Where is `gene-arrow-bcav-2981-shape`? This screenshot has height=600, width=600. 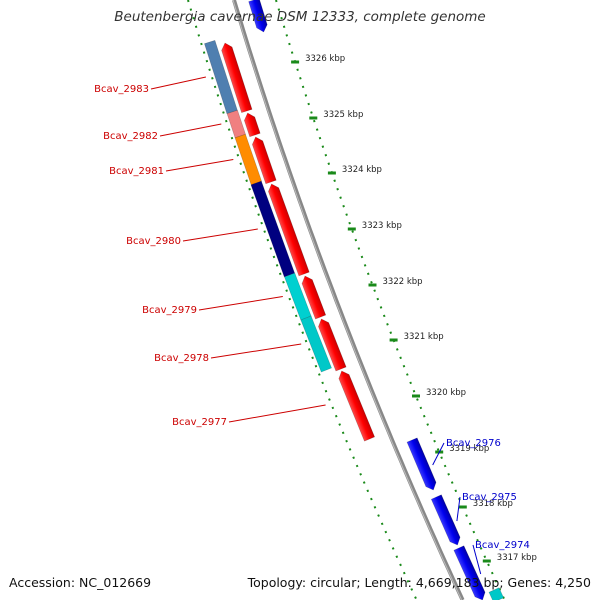
gene-arrow-bcav-2981-shape is located at coordinates (264, 160).